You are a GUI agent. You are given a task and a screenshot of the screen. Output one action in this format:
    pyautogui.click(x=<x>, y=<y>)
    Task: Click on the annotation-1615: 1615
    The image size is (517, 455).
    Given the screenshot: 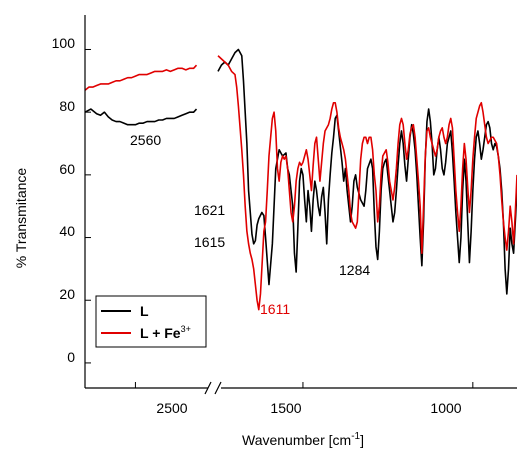 What is the action you would take?
    pyautogui.click(x=209, y=242)
    